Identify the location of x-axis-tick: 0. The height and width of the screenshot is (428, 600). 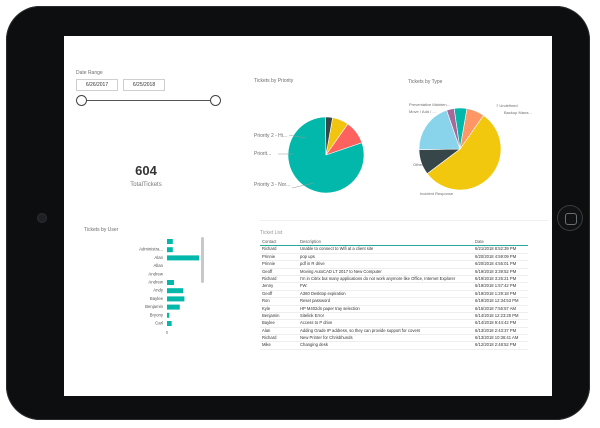
(167, 332).